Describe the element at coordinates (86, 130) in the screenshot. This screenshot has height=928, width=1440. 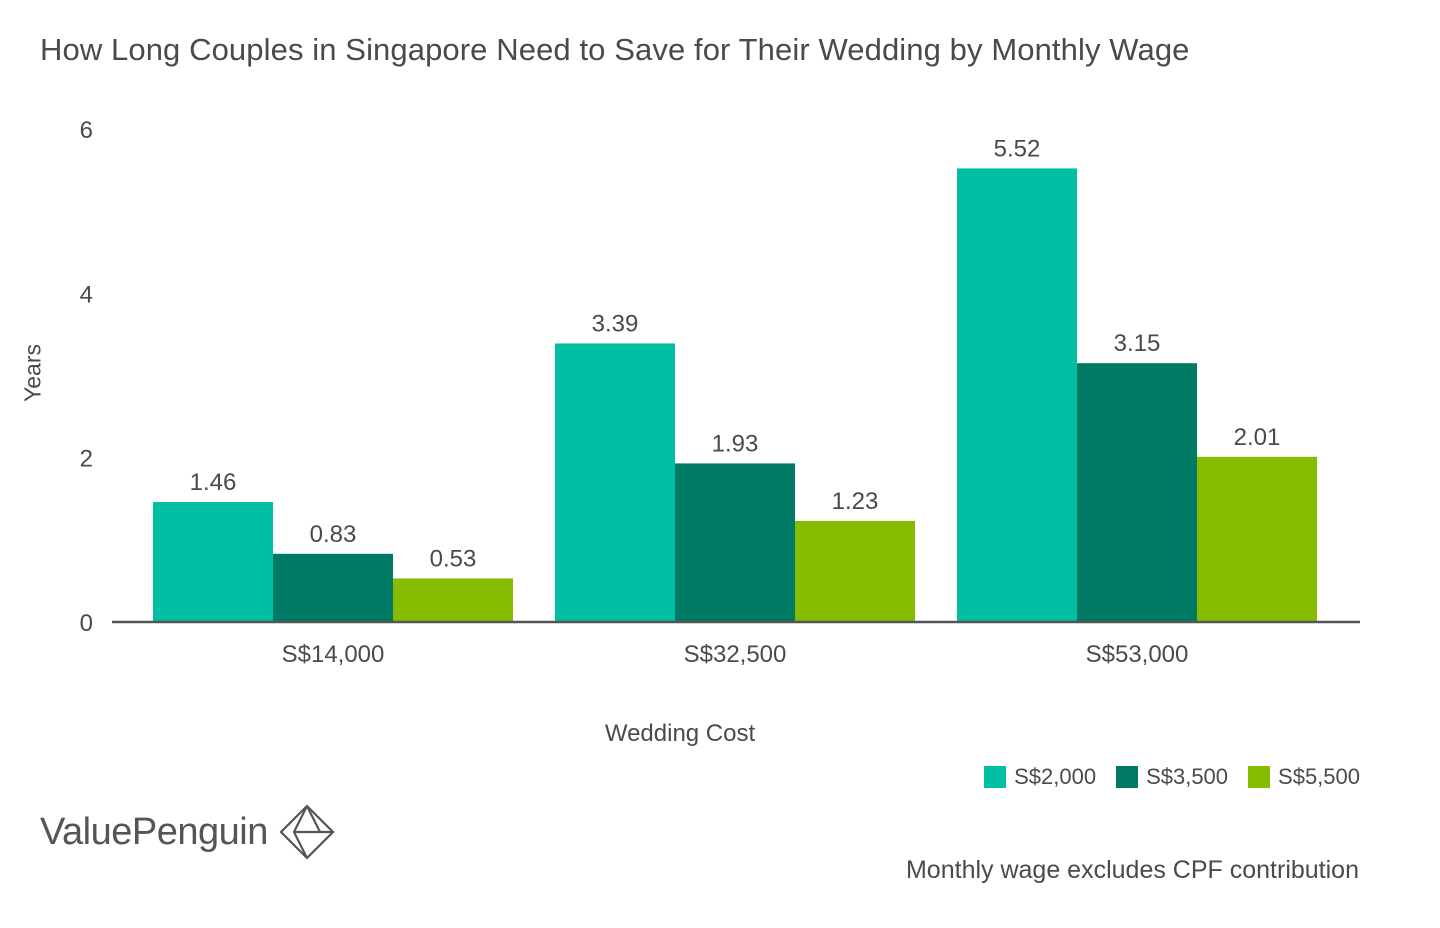
I see `y-tick-label: 6` at that location.